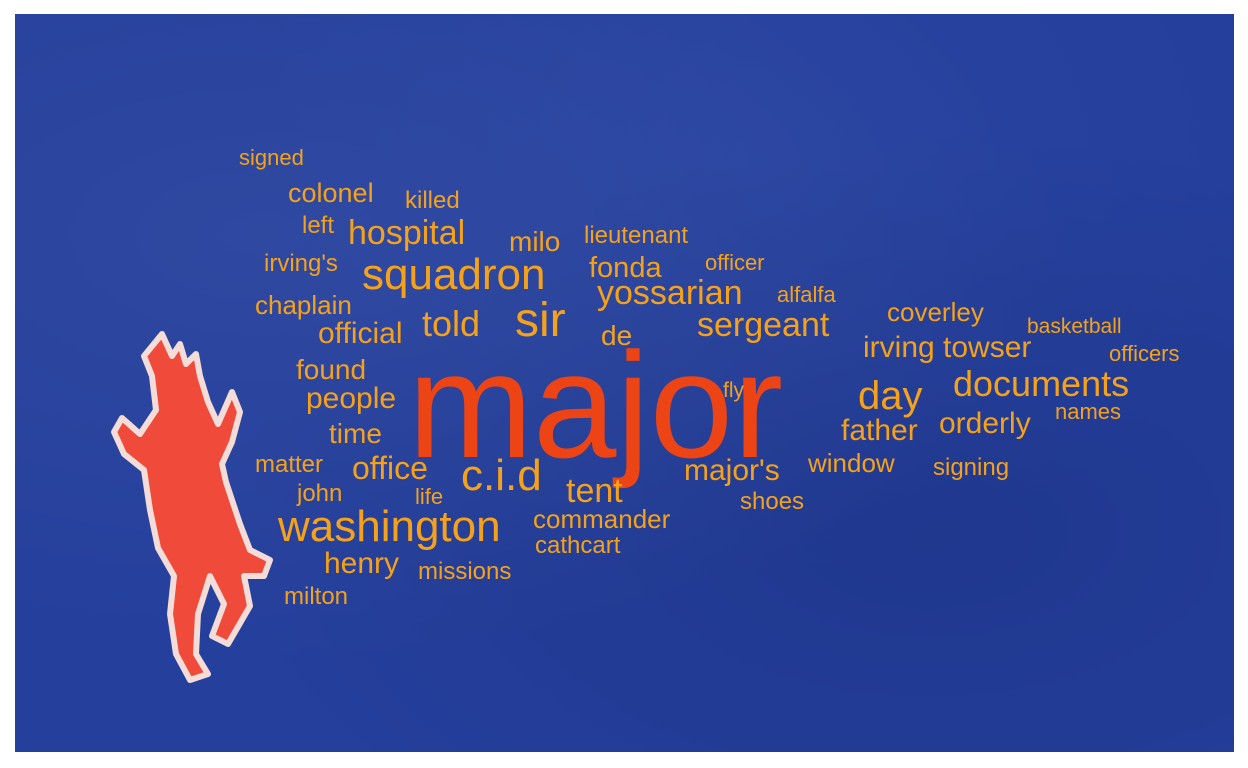 The image size is (1248, 768). I want to click on word-told: told, so click(451, 323).